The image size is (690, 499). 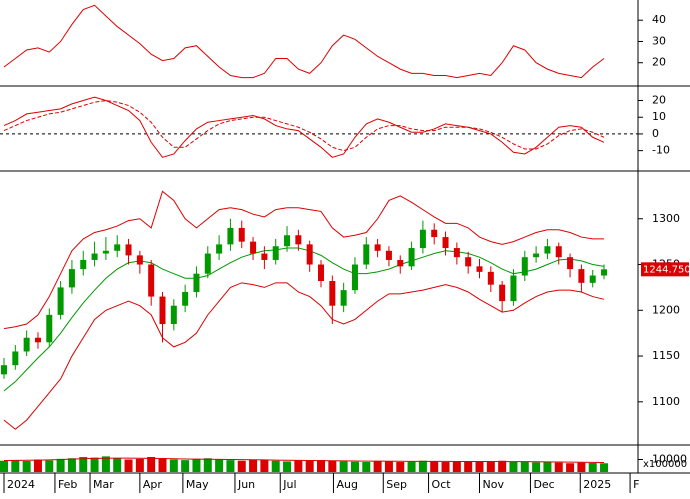 What do you see at coordinates (666, 355) in the screenshot?
I see `y-tick-label: 1150` at bounding box center [666, 355].